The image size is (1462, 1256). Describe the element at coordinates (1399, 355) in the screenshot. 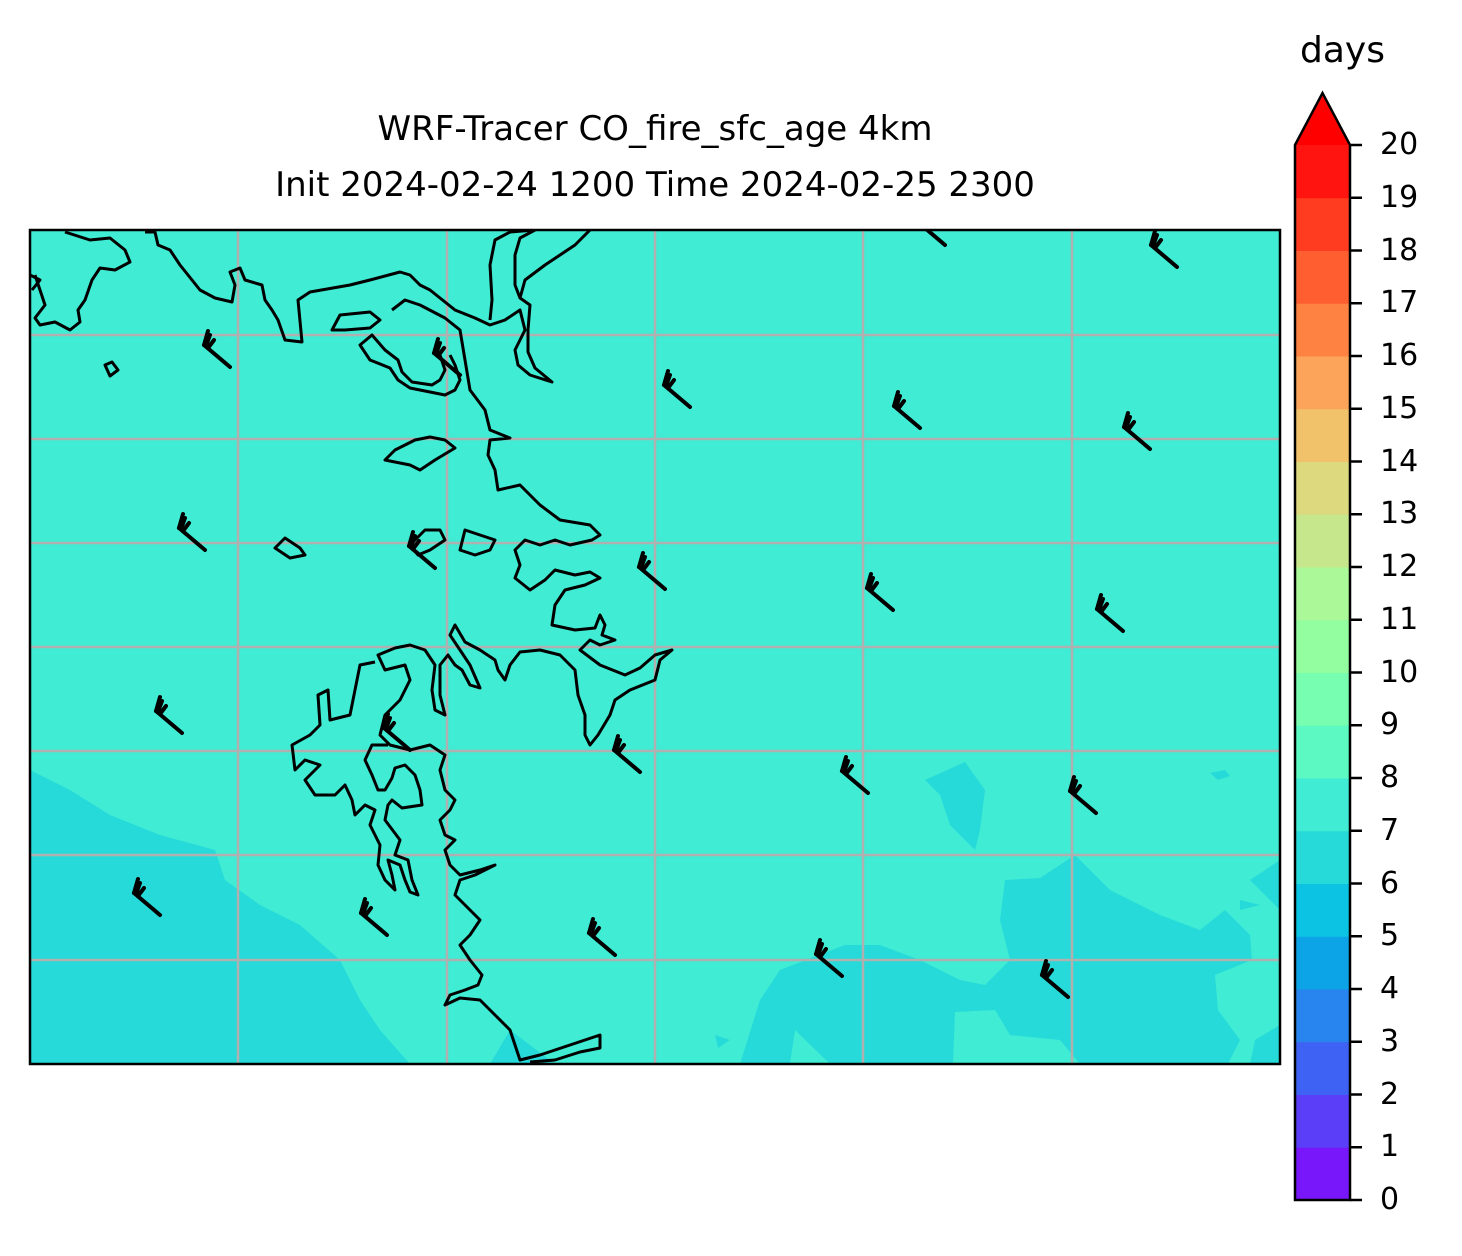

I see `colorbar-tick-label: 16` at that location.